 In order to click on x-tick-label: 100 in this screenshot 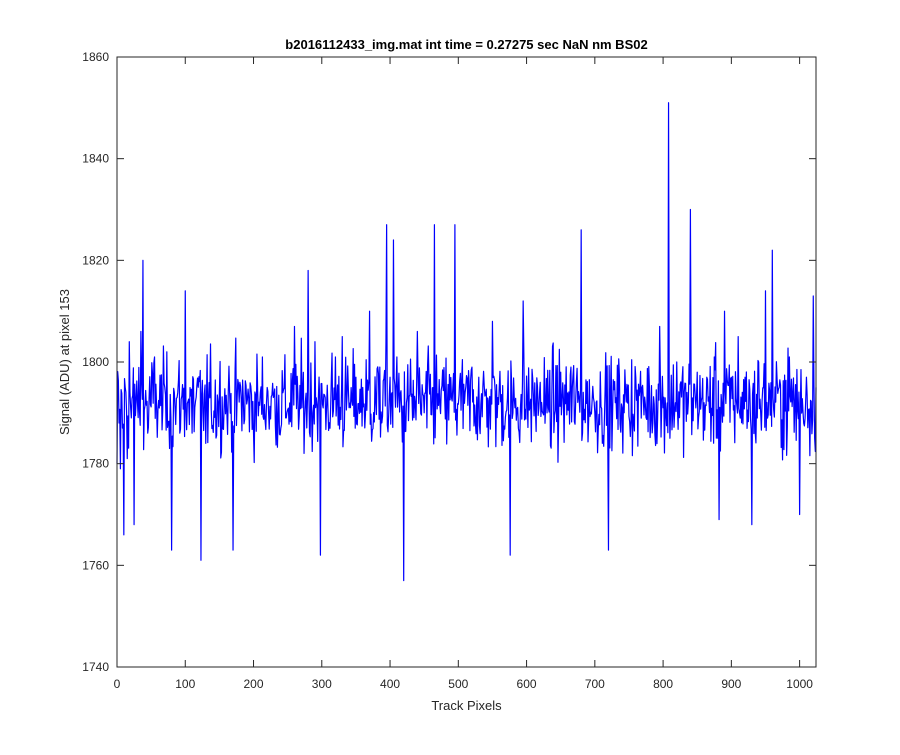, I will do `click(185, 684)`.